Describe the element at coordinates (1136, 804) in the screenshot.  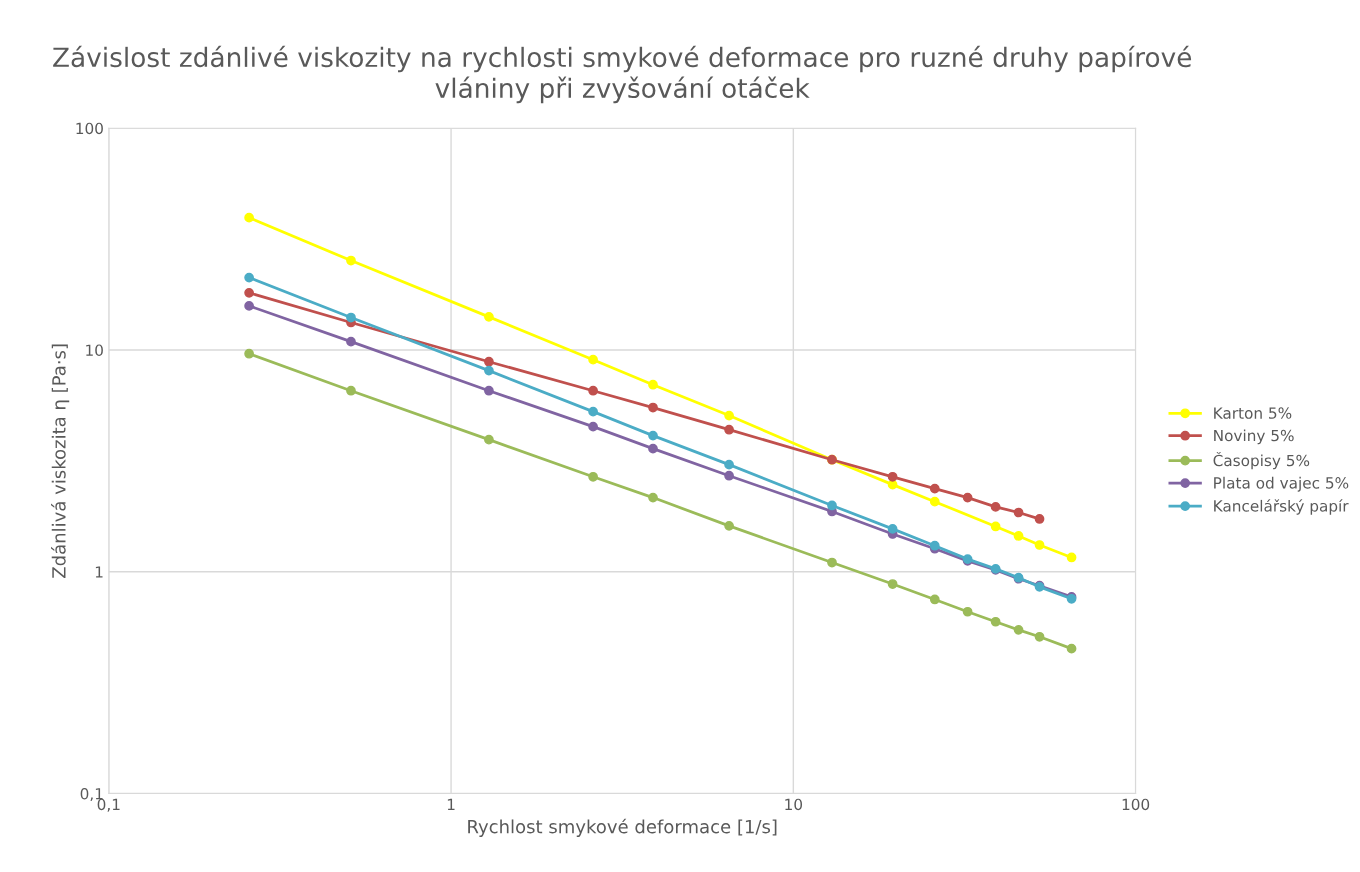
I see `x-tick-label: 100` at that location.